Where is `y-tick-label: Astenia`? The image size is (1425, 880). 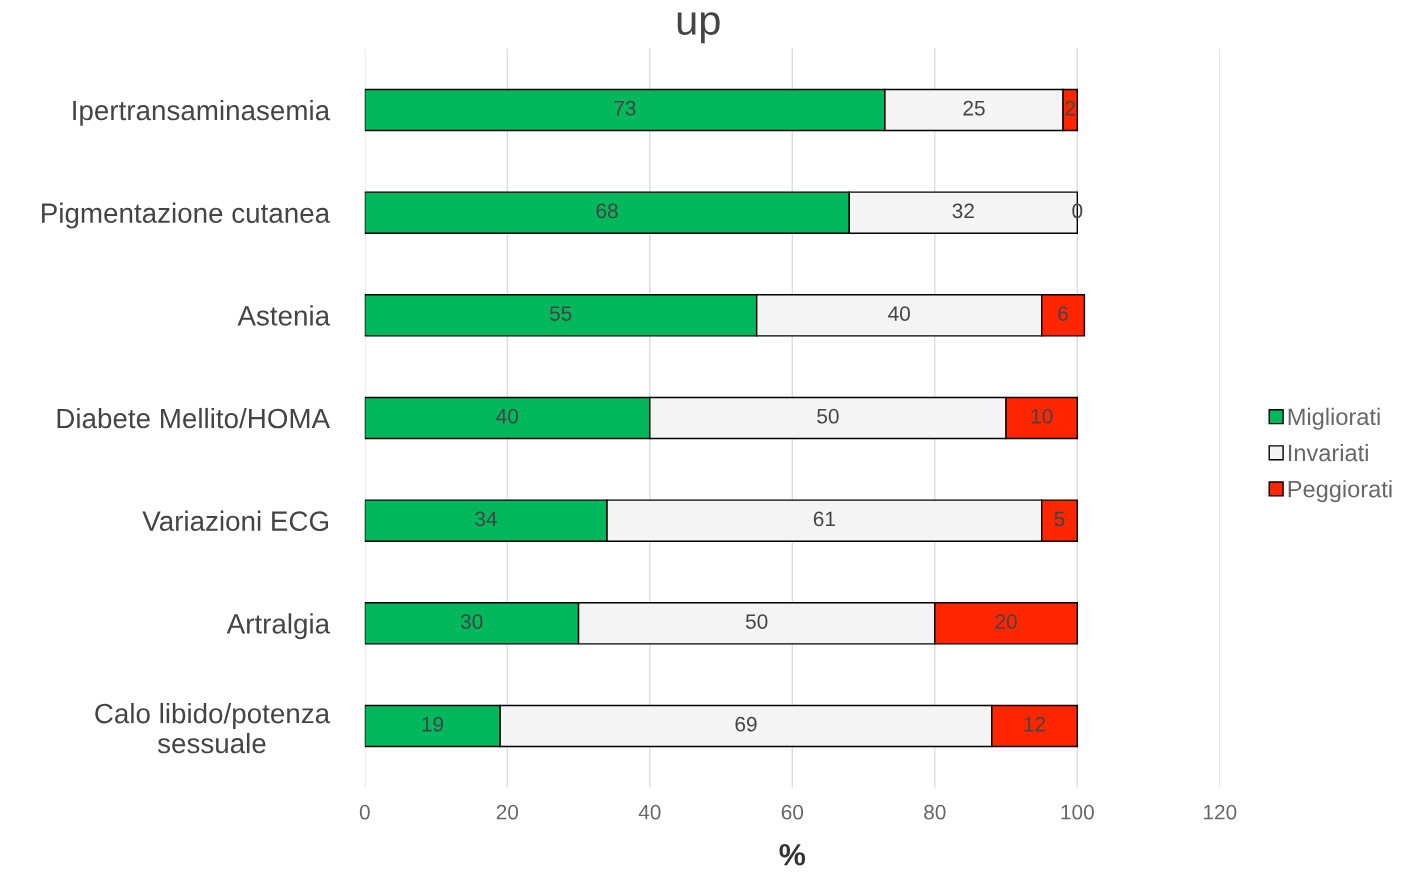
y-tick-label: Astenia is located at coordinates (284, 315).